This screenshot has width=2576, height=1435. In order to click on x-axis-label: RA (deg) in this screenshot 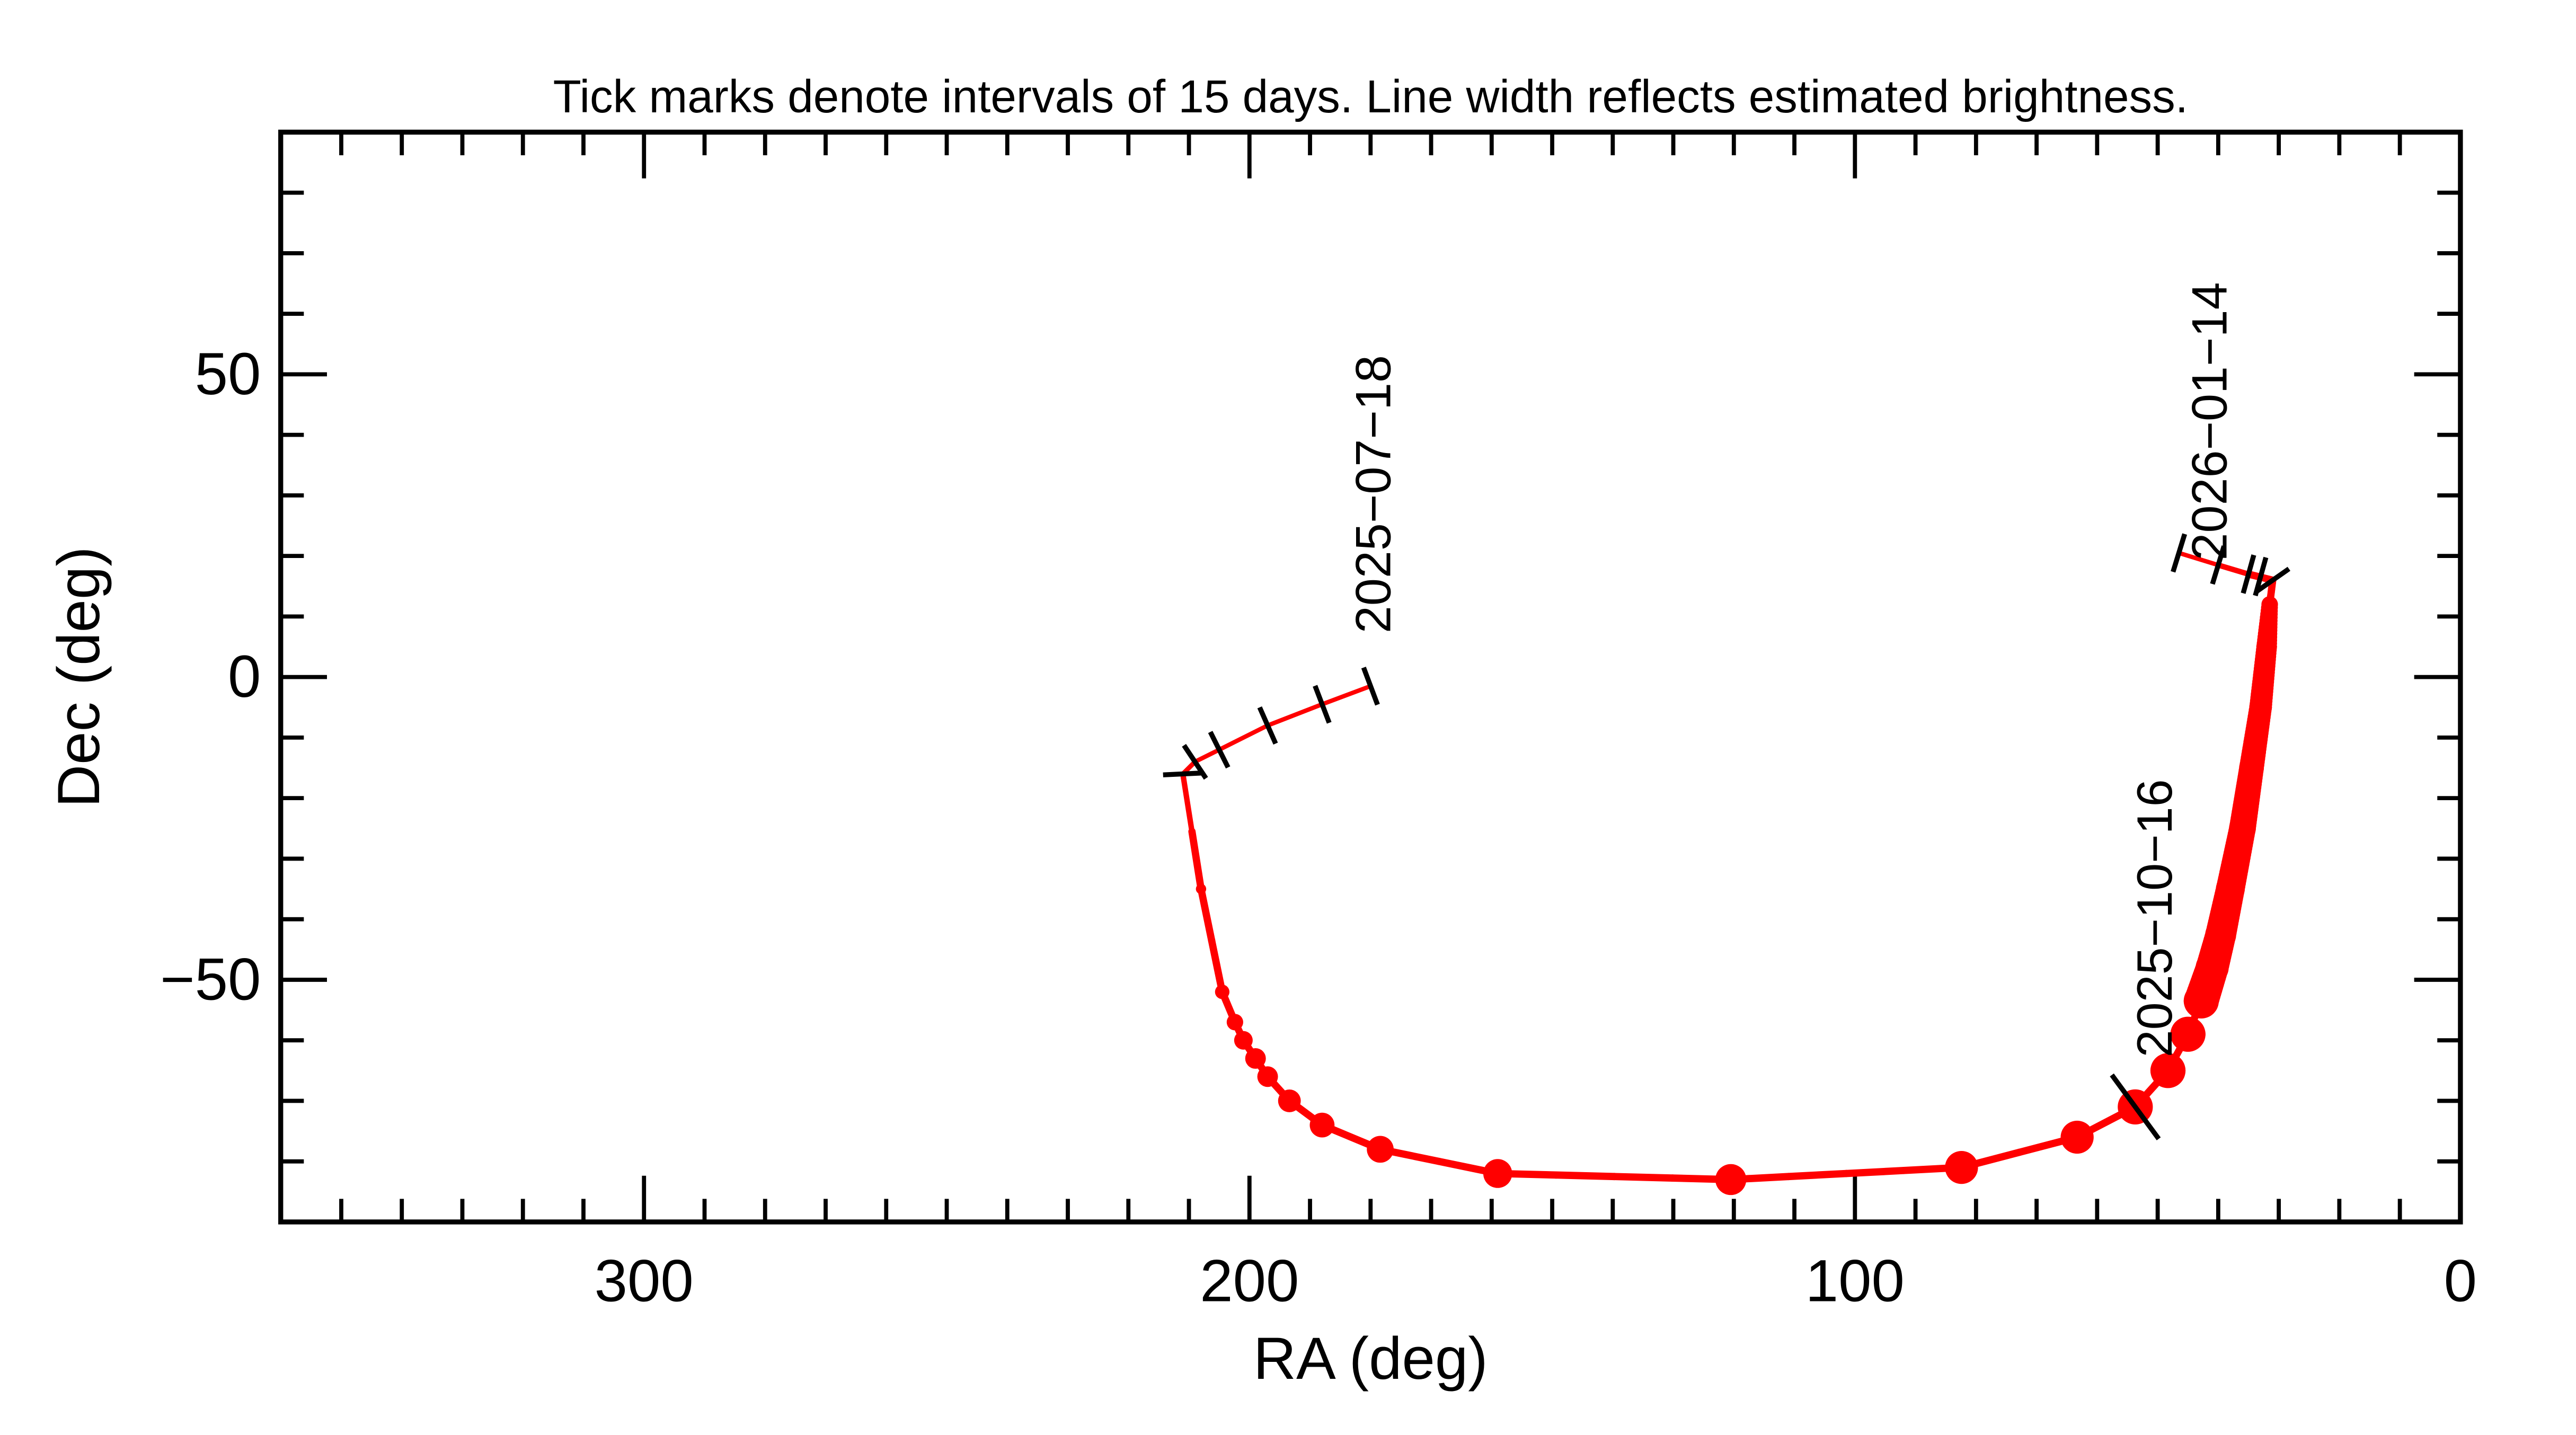, I will do `click(1370, 1359)`.